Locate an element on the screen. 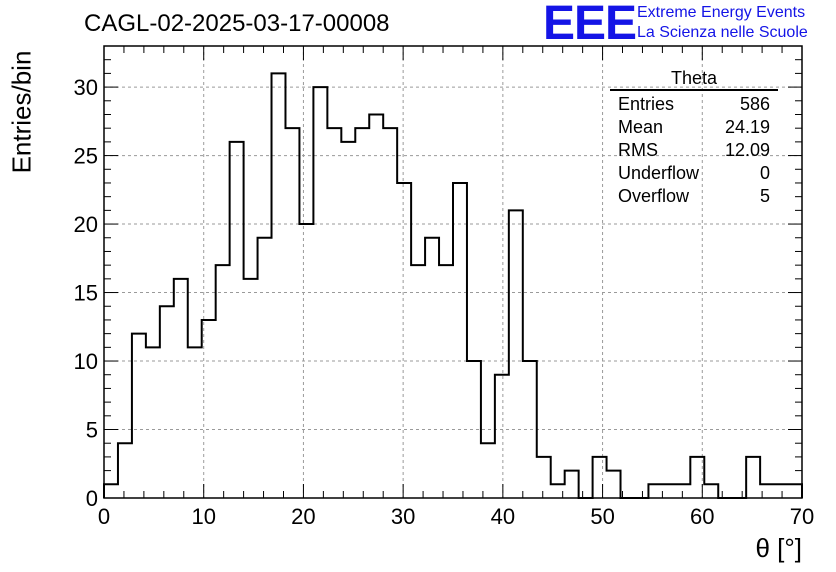 This screenshot has height=572, width=836. x-tick-label: 10 is located at coordinates (203, 516).